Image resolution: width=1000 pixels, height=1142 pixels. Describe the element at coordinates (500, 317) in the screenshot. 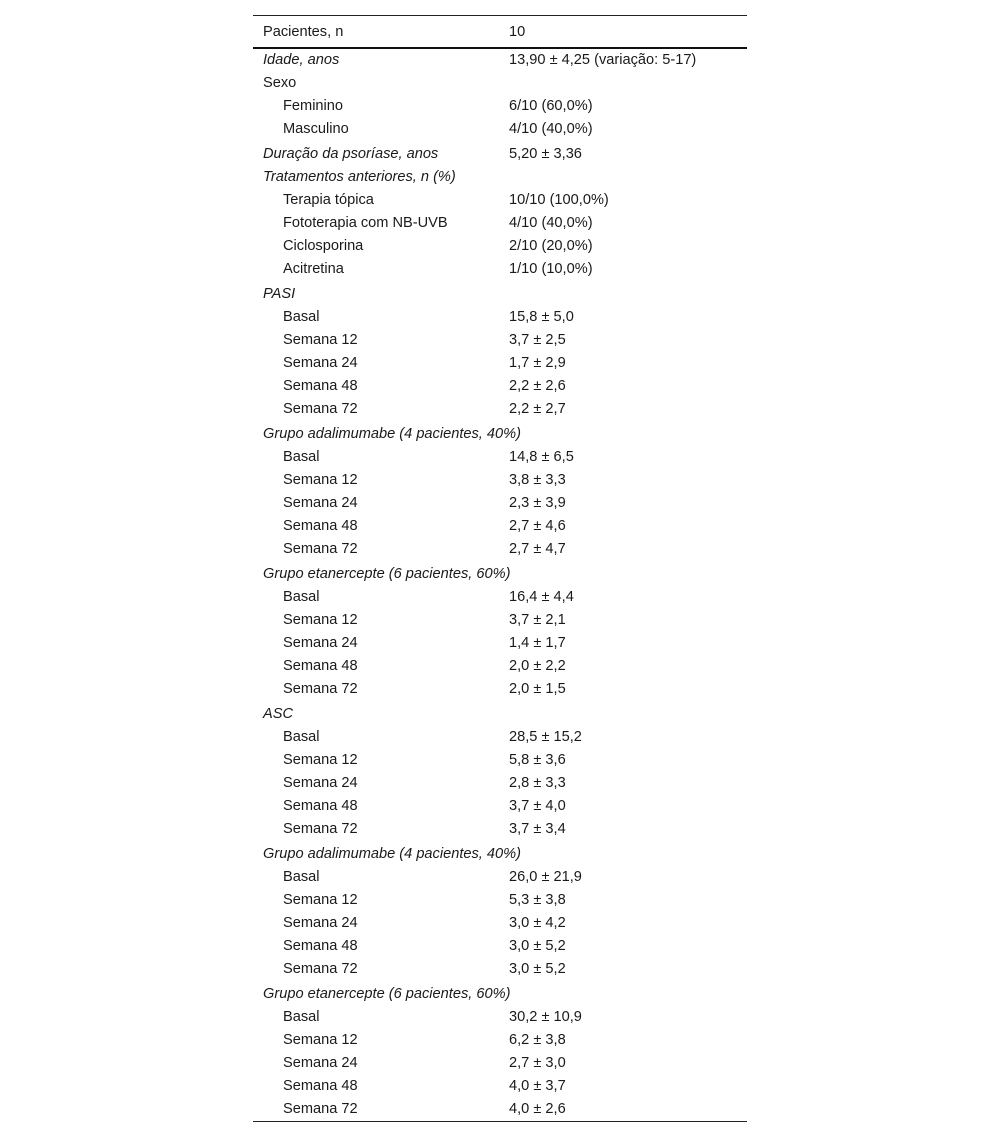

I see `table-row: Basal 15,8 ± 5,0` at that location.